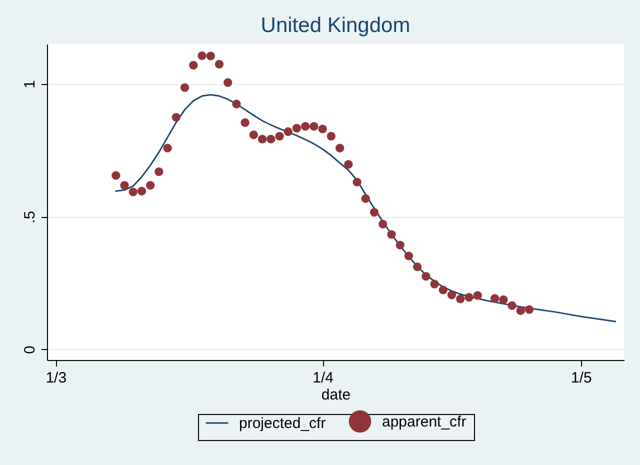  Describe the element at coordinates (30, 217) in the screenshot. I see `y-tick-label: .5` at that location.